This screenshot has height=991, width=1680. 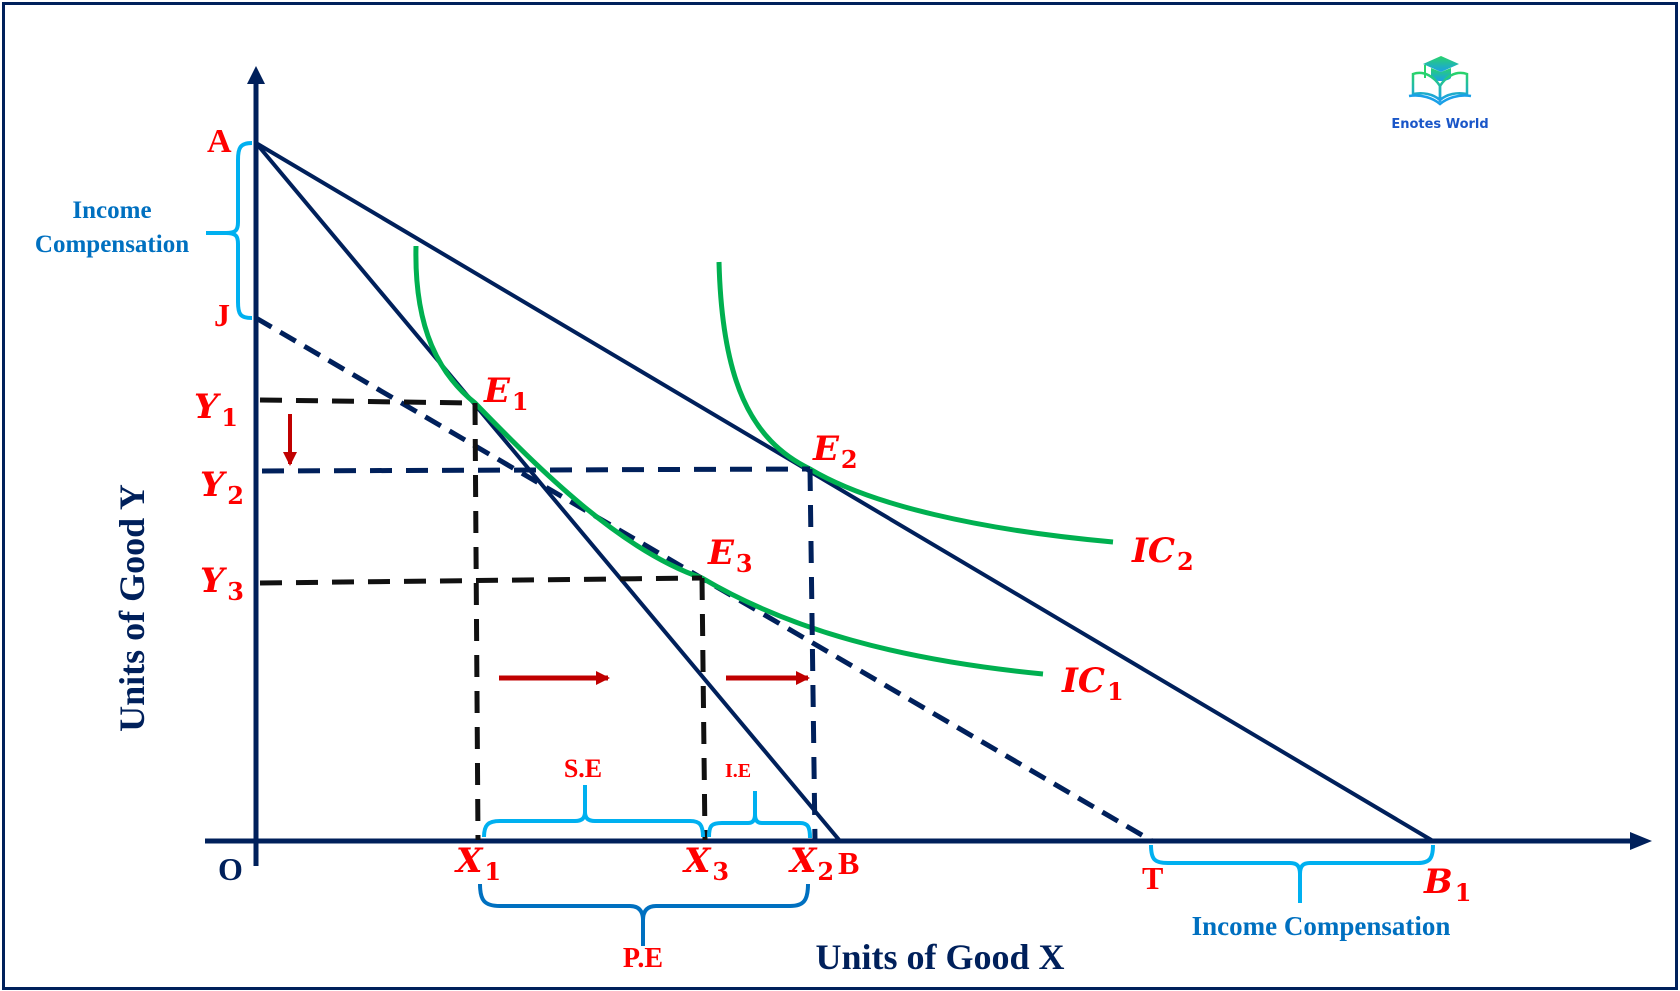 I want to click on income-effect-label: I.E, so click(x=738, y=771).